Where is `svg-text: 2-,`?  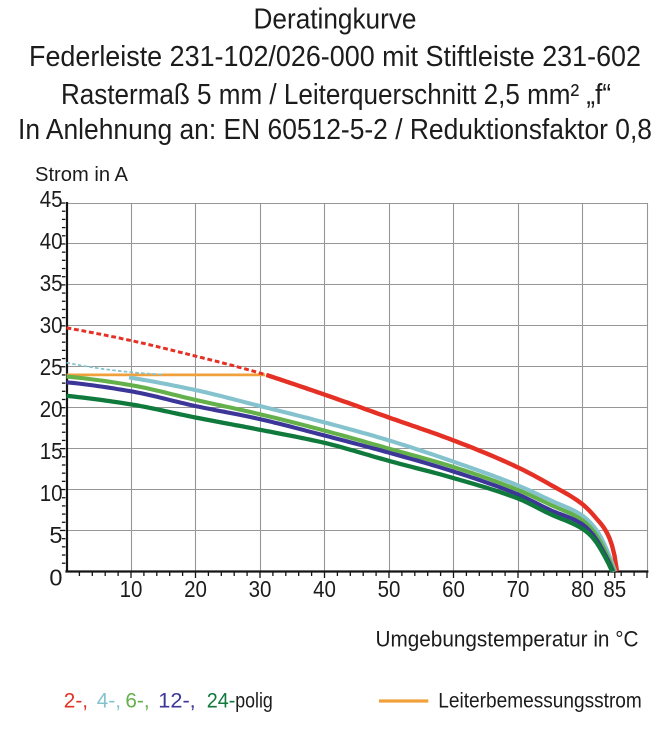 svg-text: 2-, is located at coordinates (76, 701).